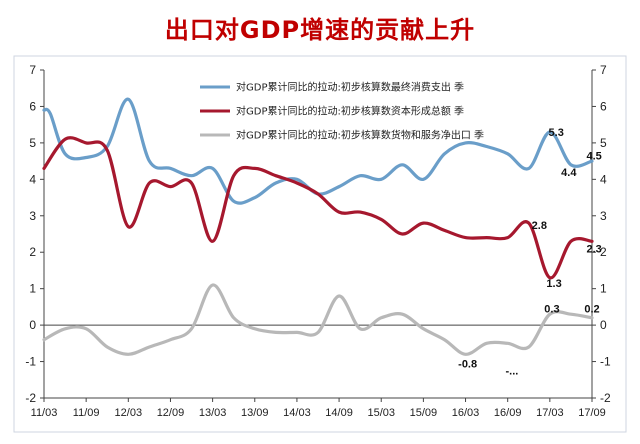 The width and height of the screenshot is (640, 444). Describe the element at coordinates (44, 413) in the screenshot. I see `x-tick-label: 11/03` at that location.